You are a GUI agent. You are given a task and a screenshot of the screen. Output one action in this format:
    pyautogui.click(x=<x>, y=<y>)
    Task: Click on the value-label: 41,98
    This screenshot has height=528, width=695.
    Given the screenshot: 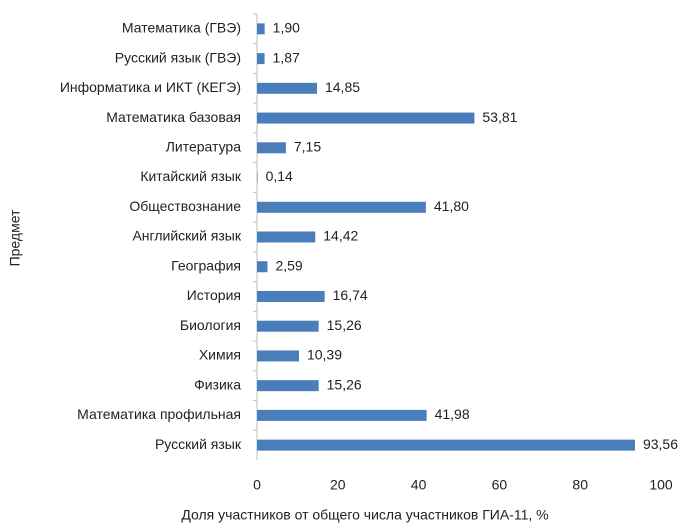 What is the action you would take?
    pyautogui.click(x=452, y=414)
    